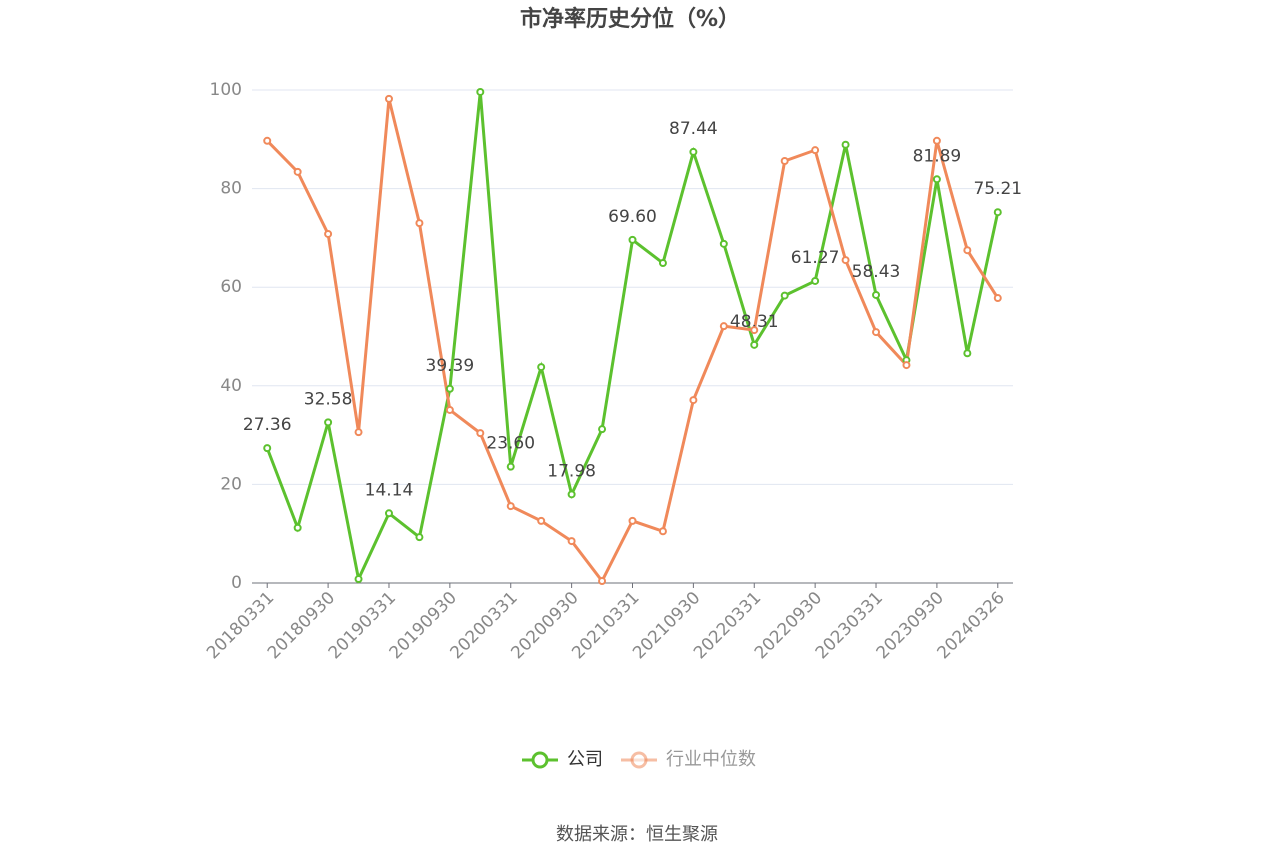  Describe the element at coordinates (693, 129) in the screenshot. I see `data-label: 87.44` at that location.